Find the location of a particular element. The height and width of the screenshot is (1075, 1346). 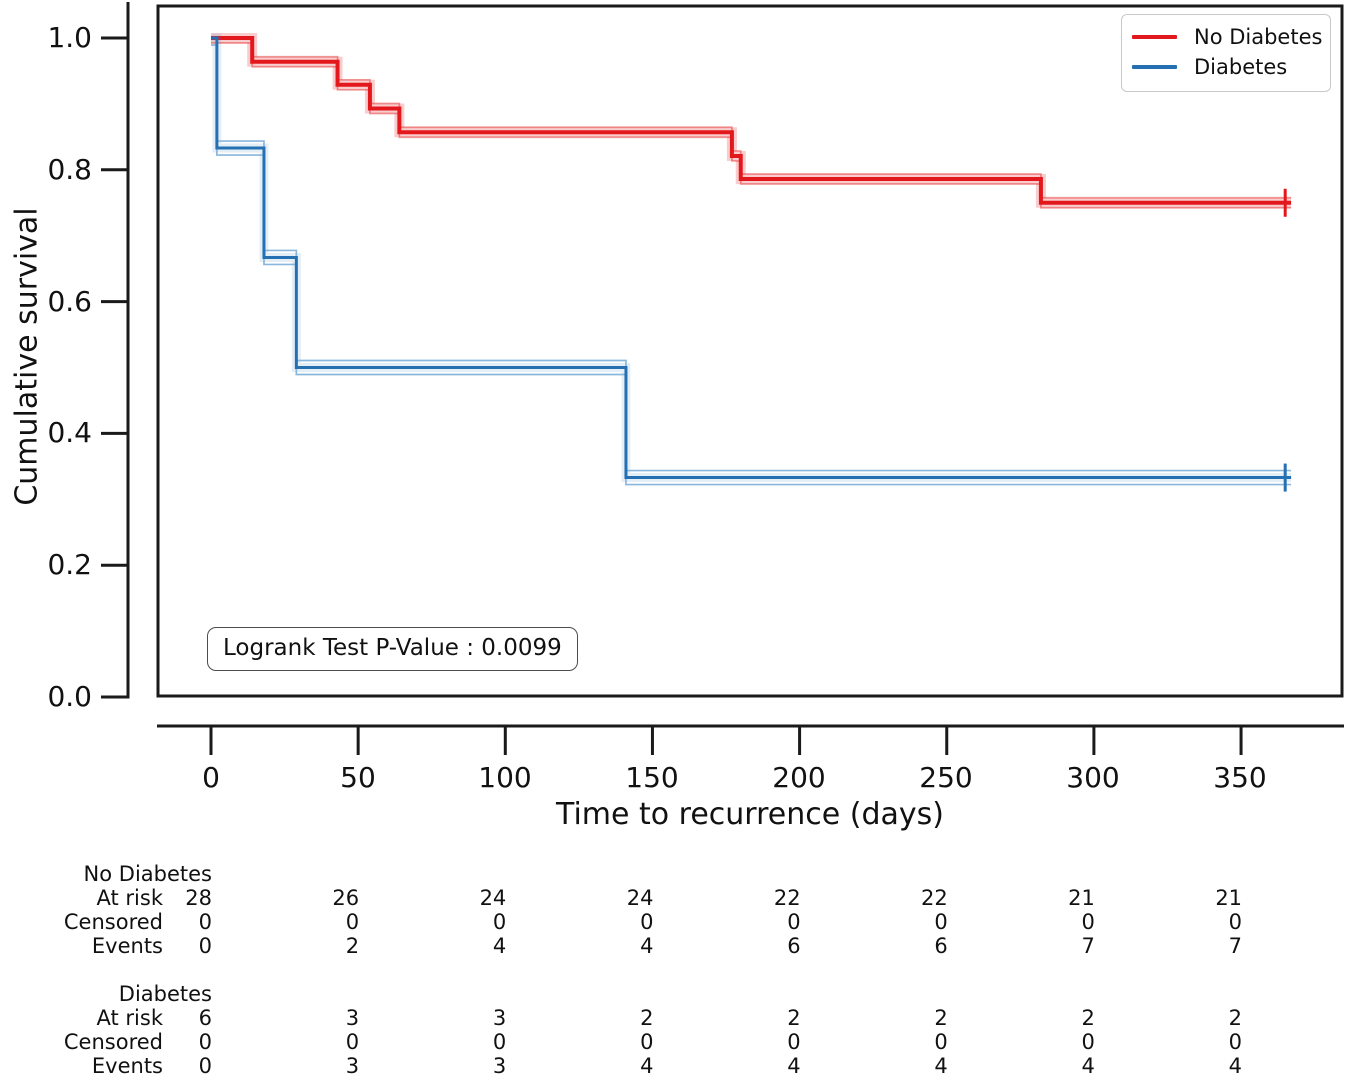

ytick-label-0.6: 0.6 is located at coordinates (69, 301).